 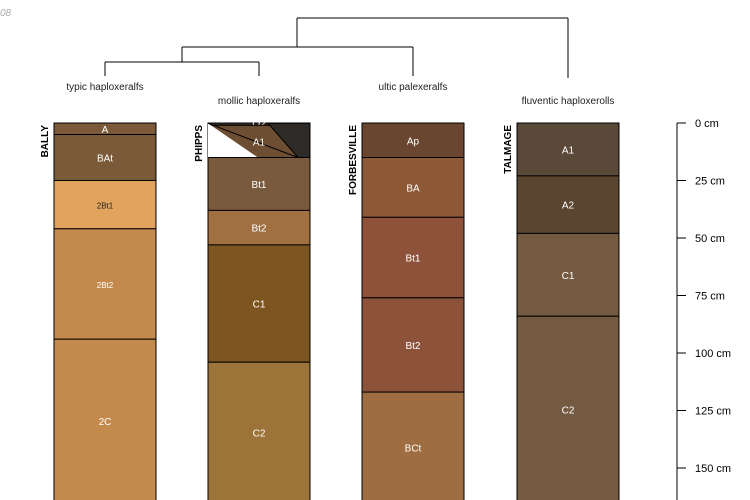 I want to click on depth-tick-label: 150 cm, so click(x=713, y=469).